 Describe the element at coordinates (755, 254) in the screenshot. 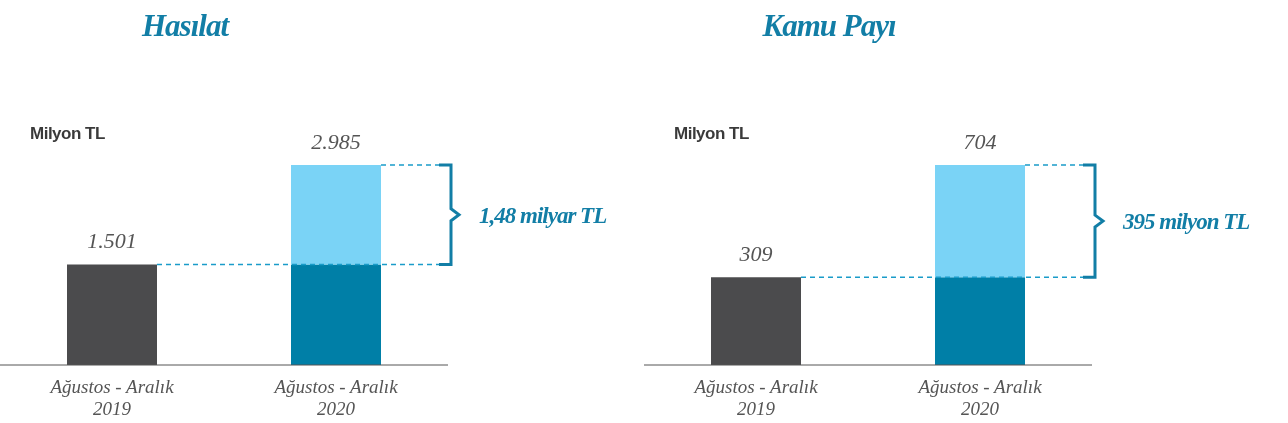

I see `annotation: 309` at that location.